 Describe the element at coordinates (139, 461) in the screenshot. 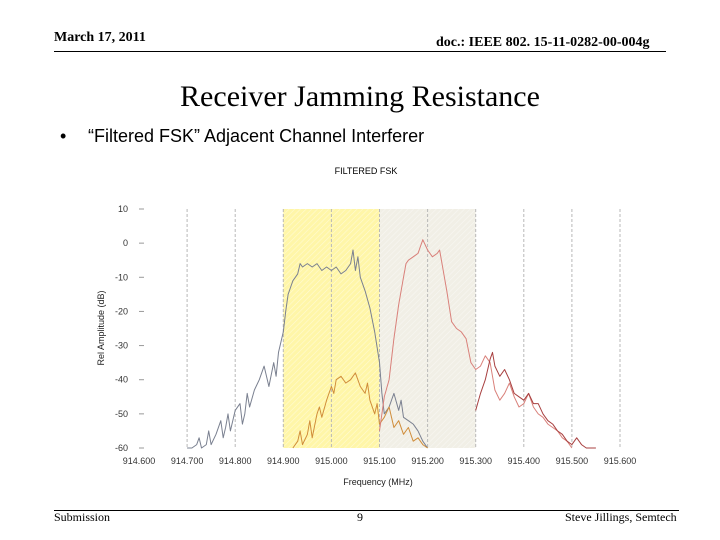

I see `x-tick-label: 914.600` at that location.